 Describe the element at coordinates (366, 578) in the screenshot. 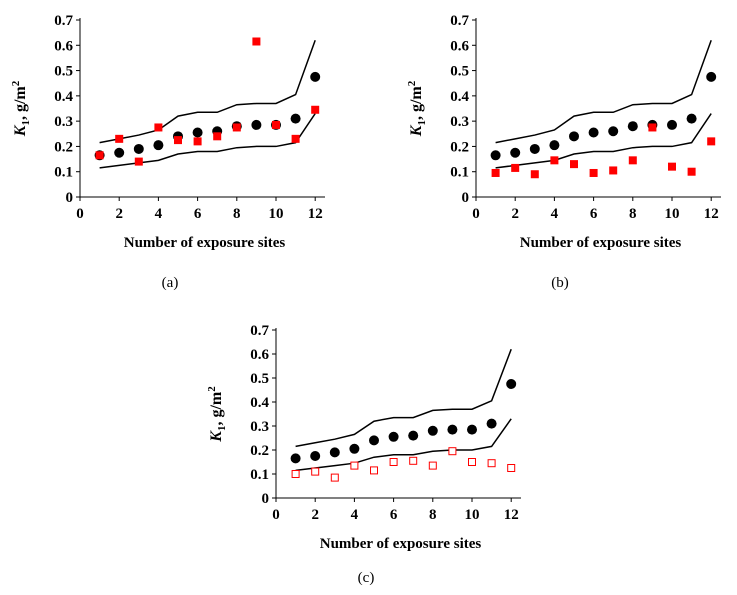

I see `panel-caption: (c)` at that location.